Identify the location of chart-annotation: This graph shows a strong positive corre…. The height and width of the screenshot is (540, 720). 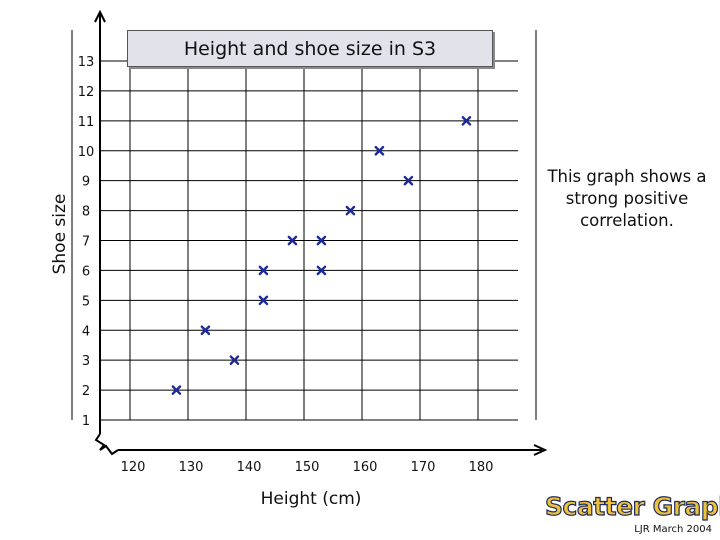
(627, 198).